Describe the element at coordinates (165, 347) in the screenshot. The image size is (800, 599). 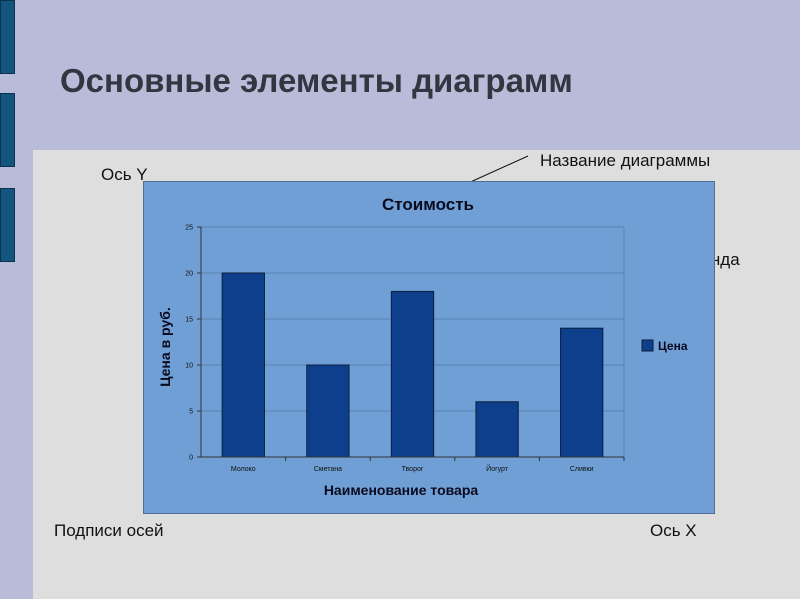
I see `y-axis-title: Цена в руб.` at that location.